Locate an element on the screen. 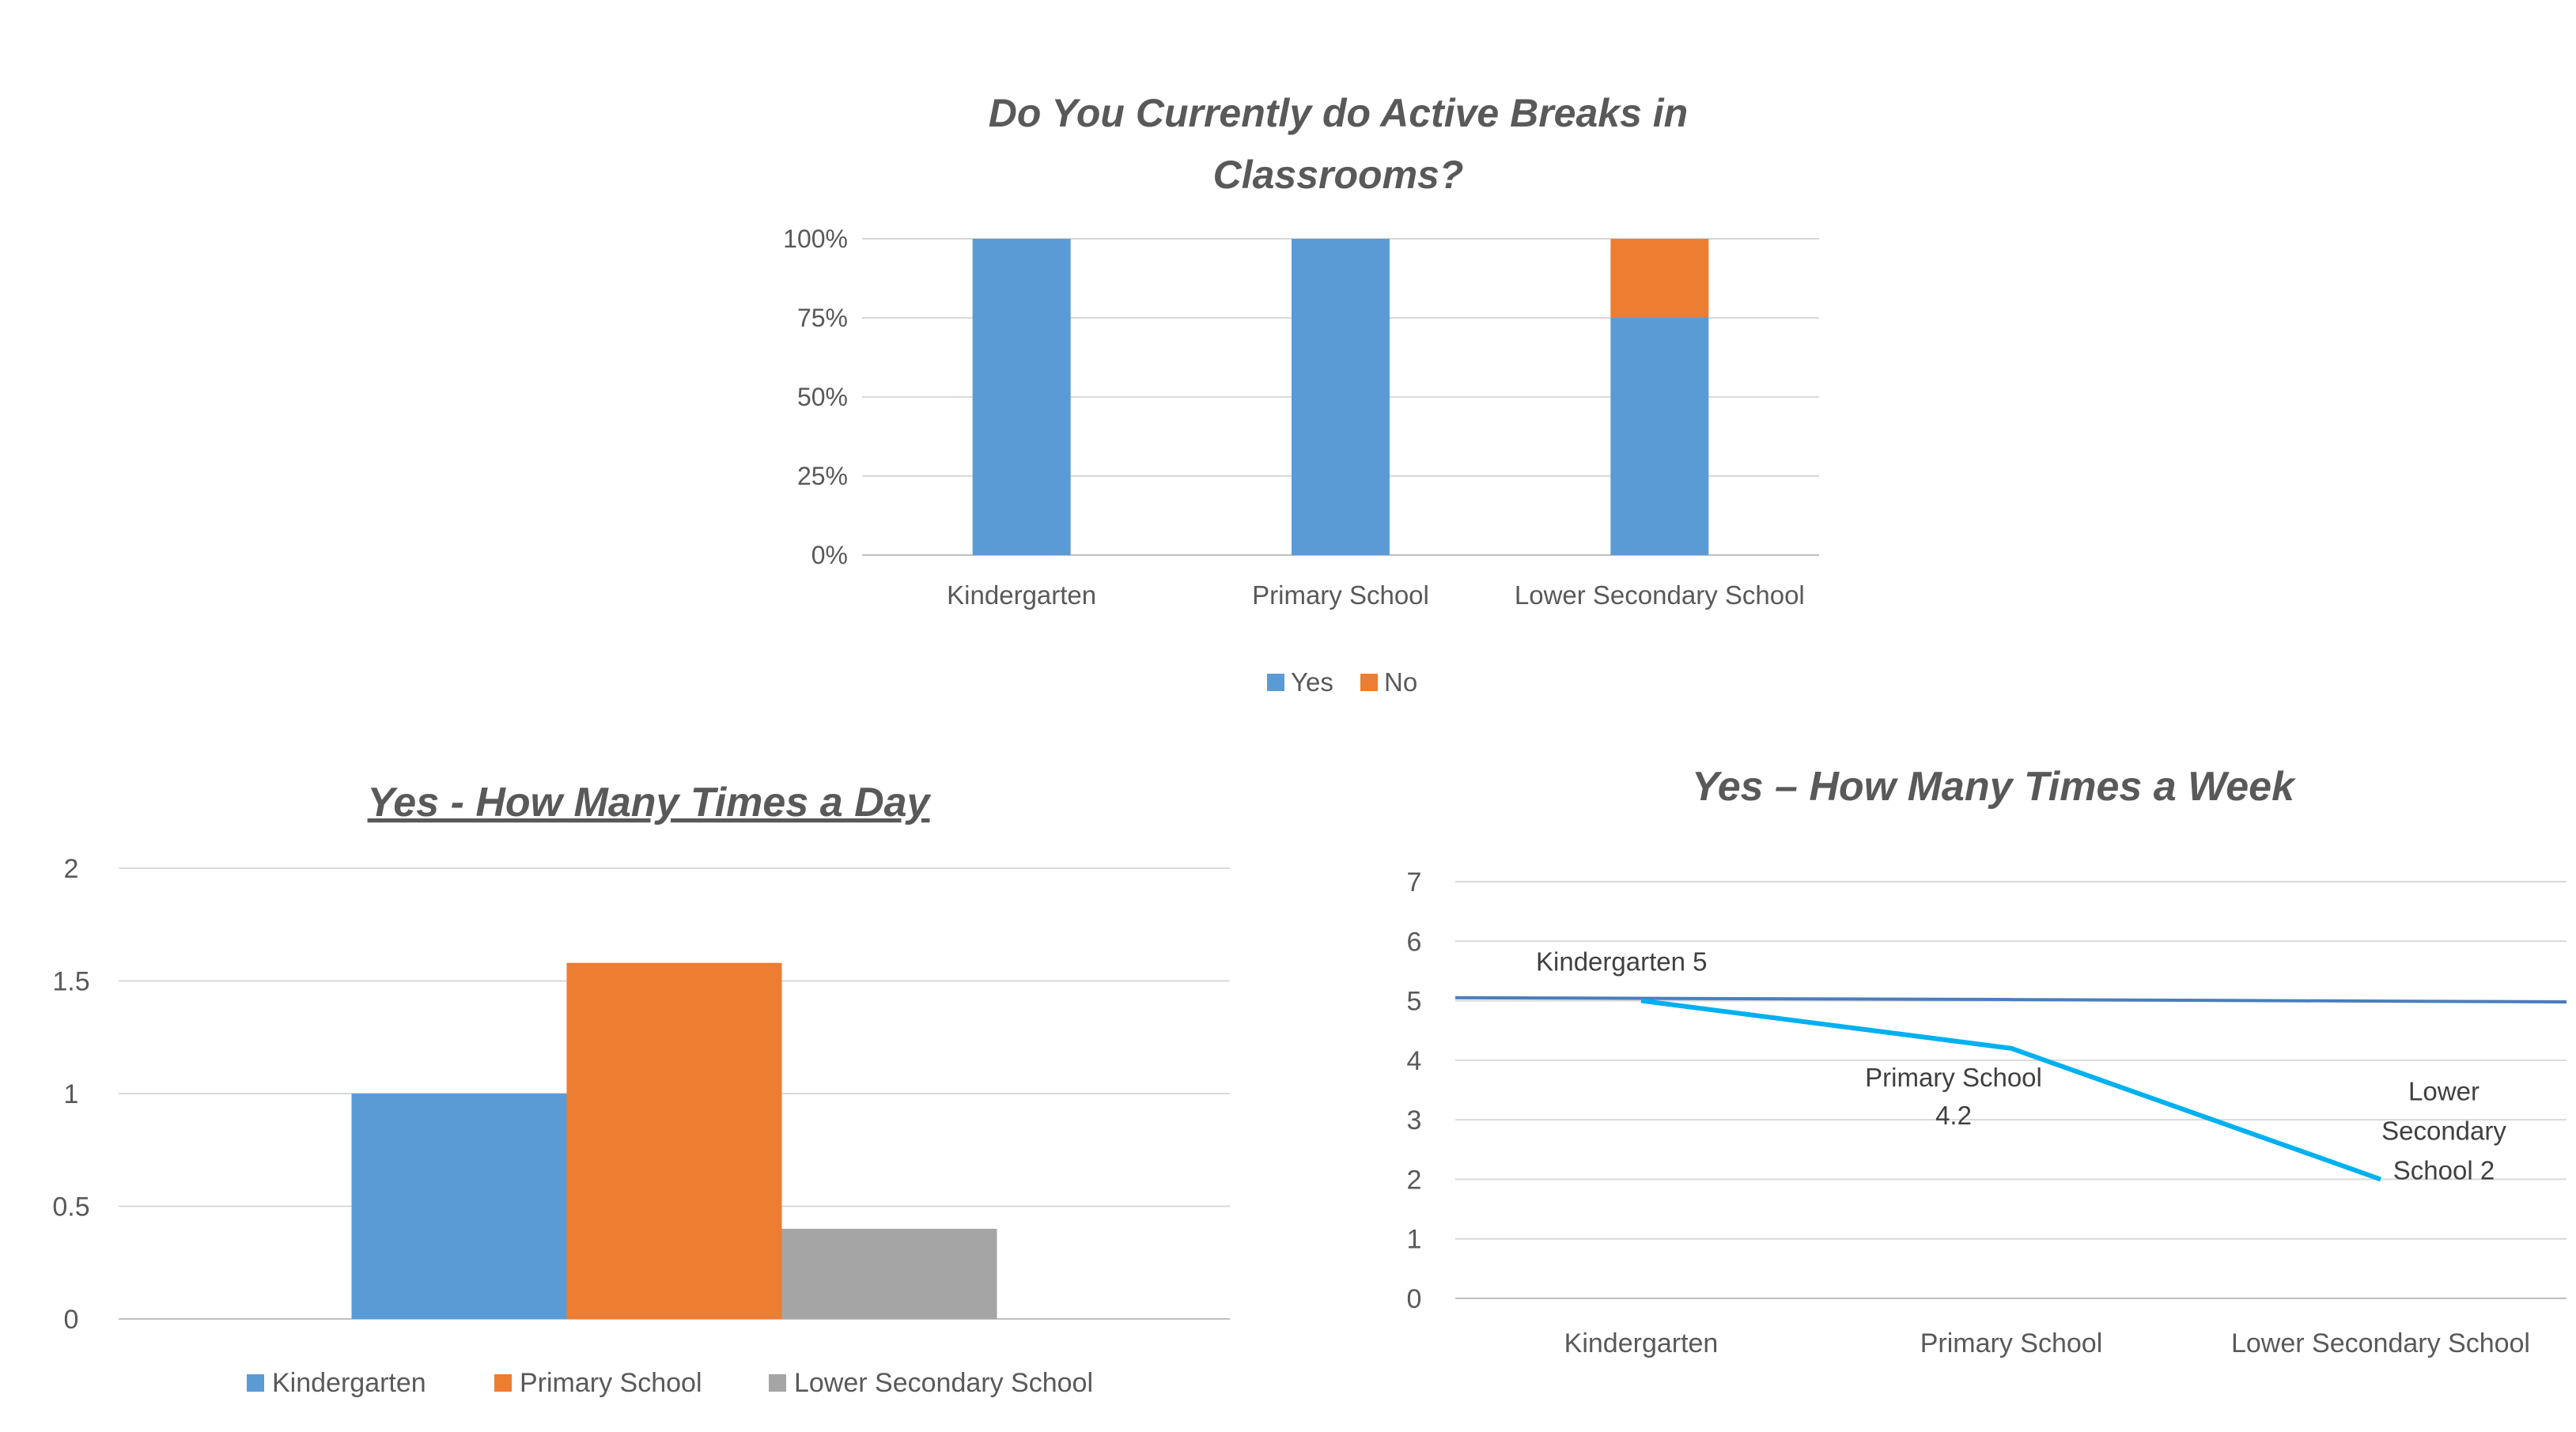 This screenshot has width=2576, height=1432. legend-label: Yes is located at coordinates (1312, 682).